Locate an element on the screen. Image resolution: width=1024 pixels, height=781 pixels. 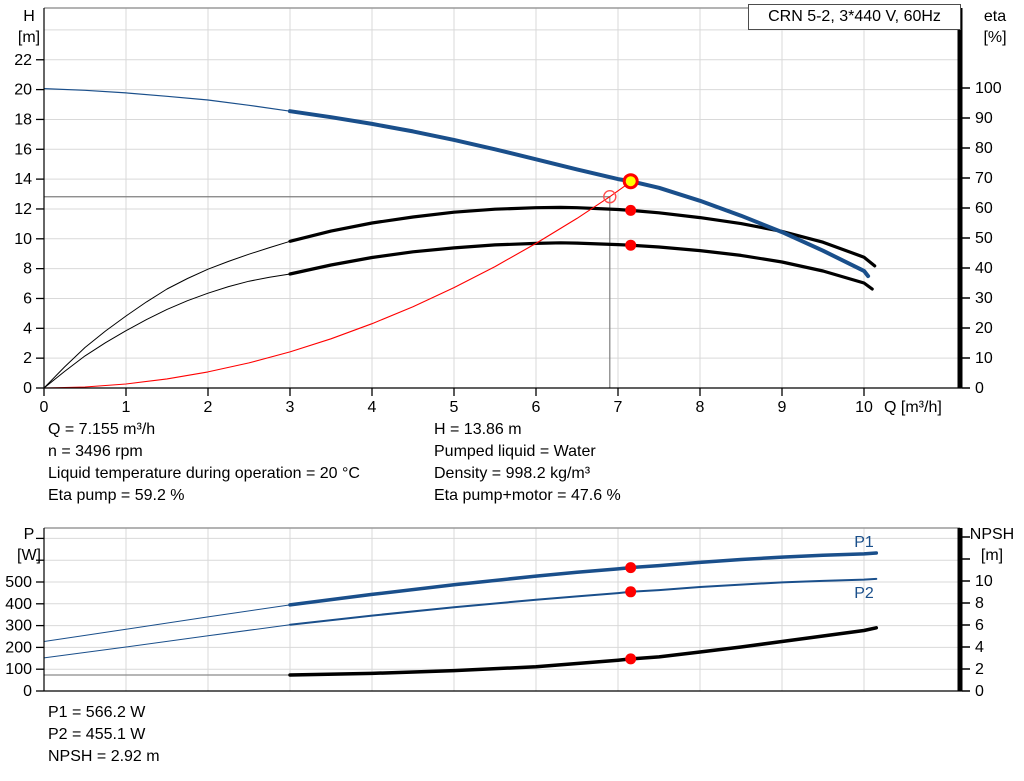
npsh-curve is located at coordinates (583, 651).